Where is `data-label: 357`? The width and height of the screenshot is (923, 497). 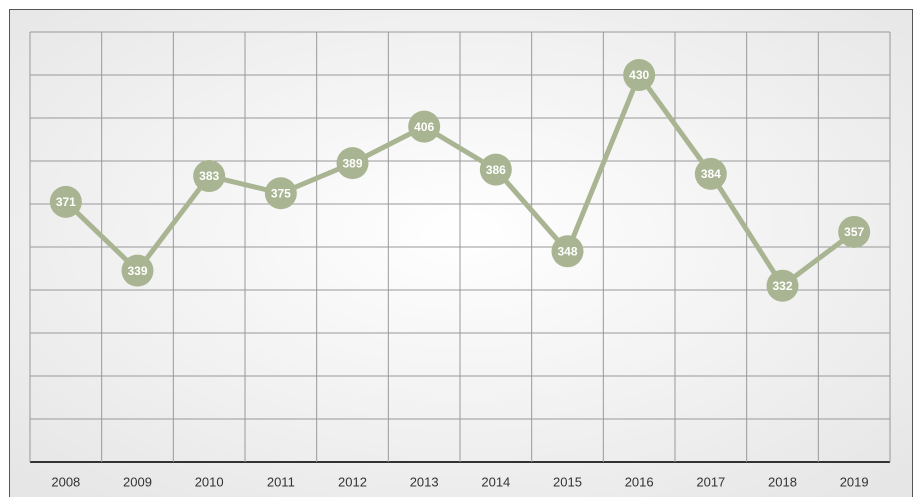
data-label: 357 is located at coordinates (854, 232).